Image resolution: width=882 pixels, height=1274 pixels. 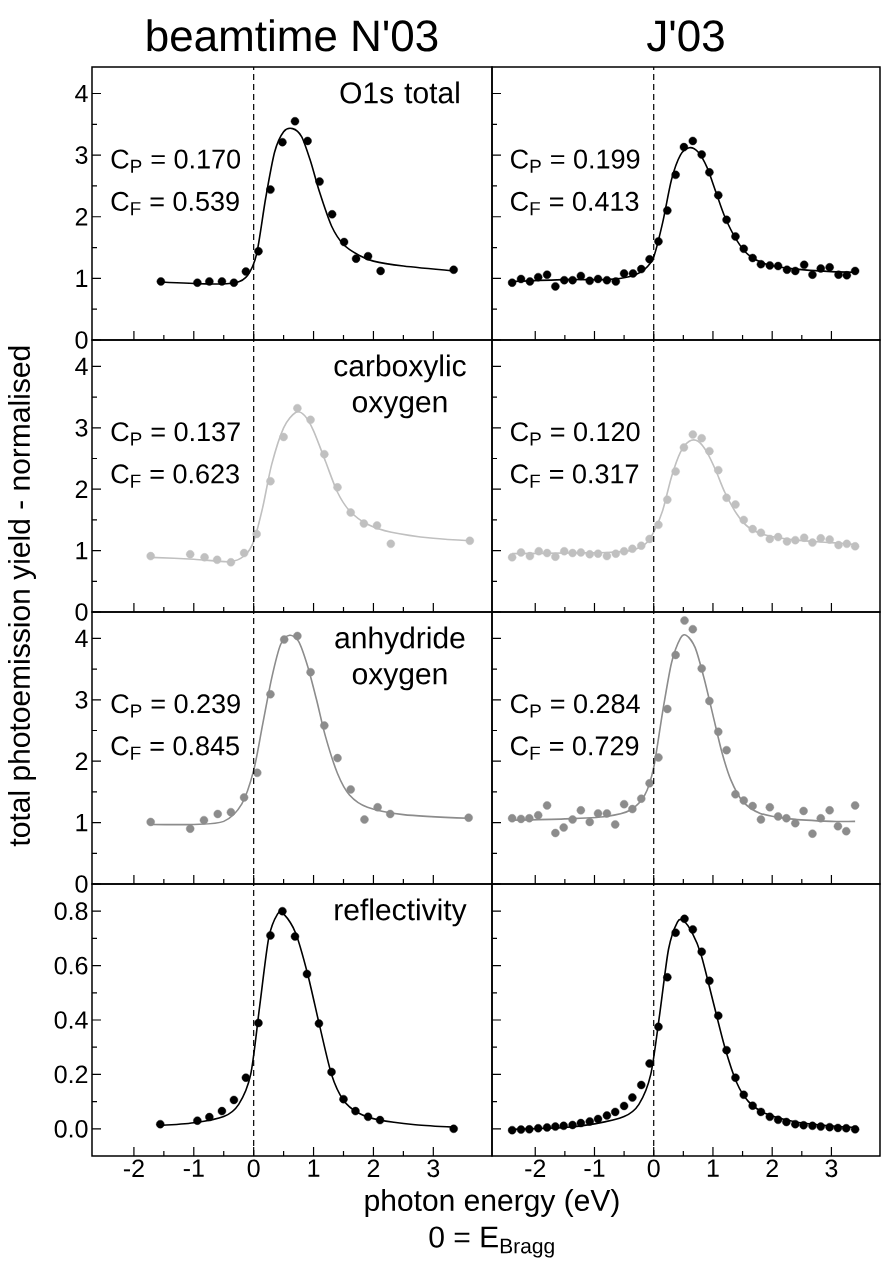 What do you see at coordinates (175, 476) in the screenshot?
I see `annotation: C$_{F}$ = 0.623` at bounding box center [175, 476].